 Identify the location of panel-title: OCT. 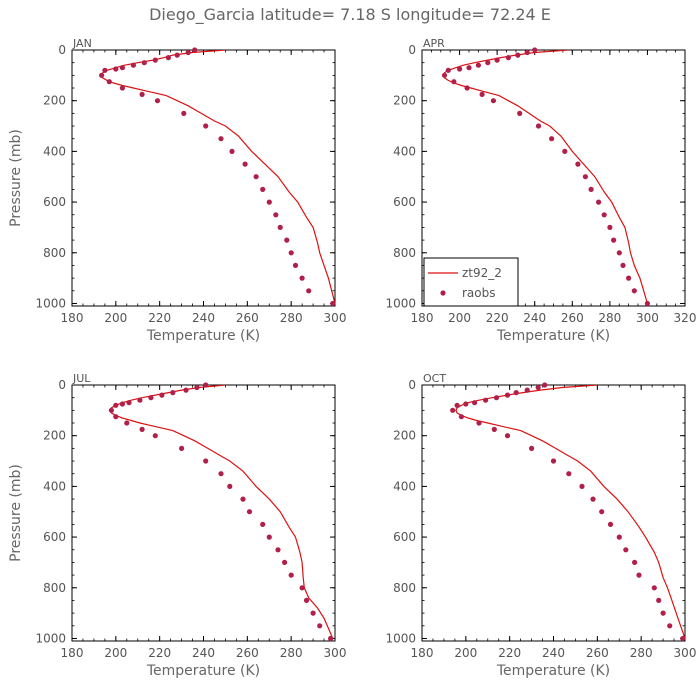
(434, 378).